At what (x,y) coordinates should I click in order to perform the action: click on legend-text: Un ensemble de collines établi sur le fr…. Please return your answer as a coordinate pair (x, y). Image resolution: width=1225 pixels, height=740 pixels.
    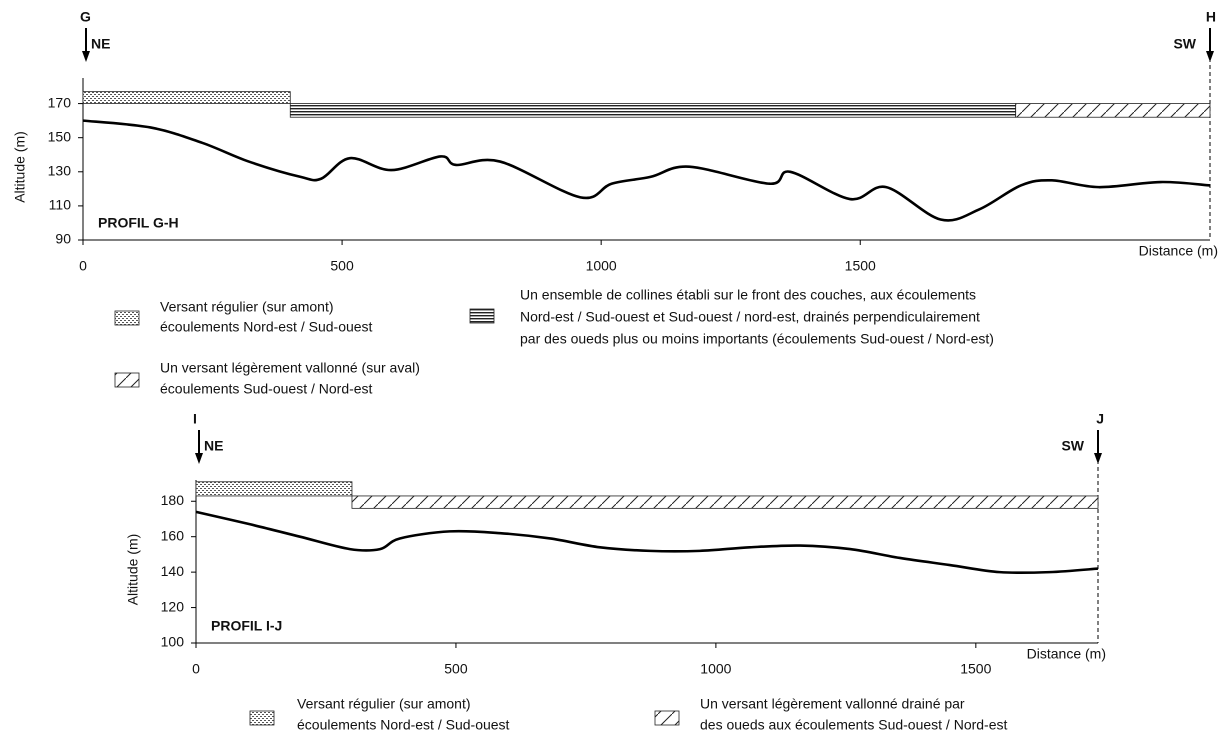
    Looking at the image, I should click on (748, 295).